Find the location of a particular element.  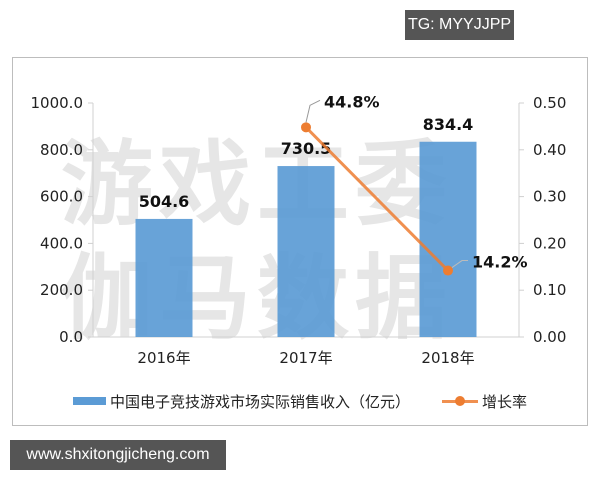

bar-value-label: 504.6 is located at coordinates (164, 201).